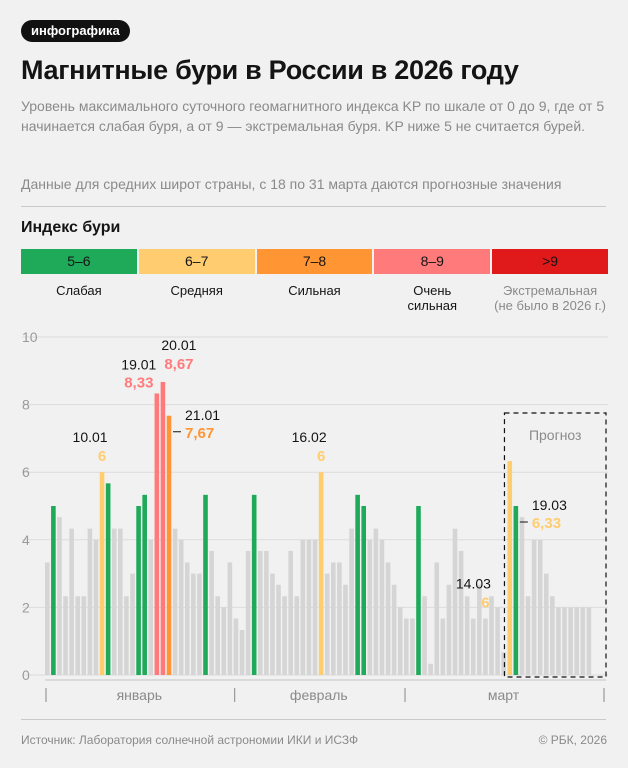 The image size is (628, 768). I want to click on annotation-date: 21.01, so click(202, 415).